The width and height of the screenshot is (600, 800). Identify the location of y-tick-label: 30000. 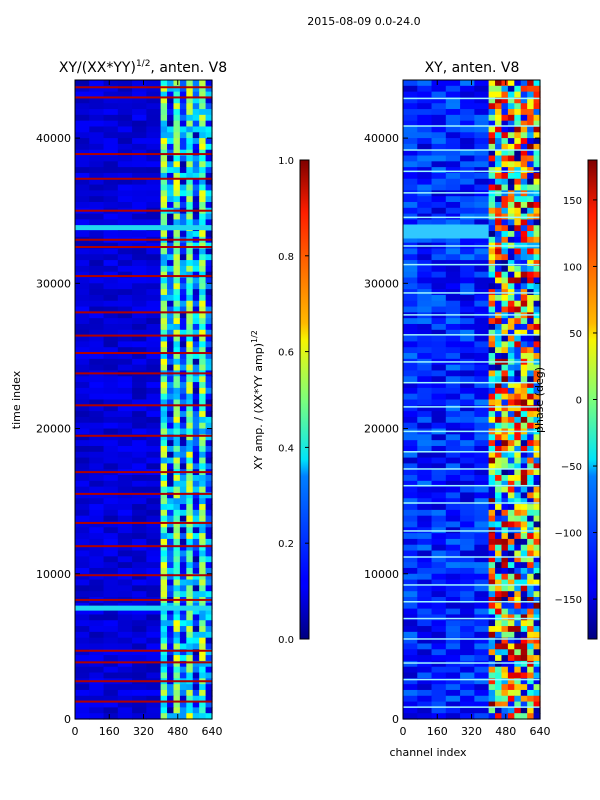
(53, 283).